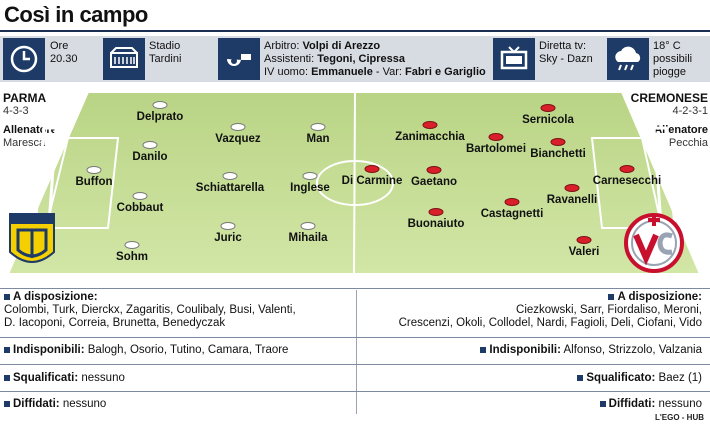 The image size is (710, 424). Describe the element at coordinates (584, 252) in the screenshot. I see `away-player-name: Valeri` at that location.